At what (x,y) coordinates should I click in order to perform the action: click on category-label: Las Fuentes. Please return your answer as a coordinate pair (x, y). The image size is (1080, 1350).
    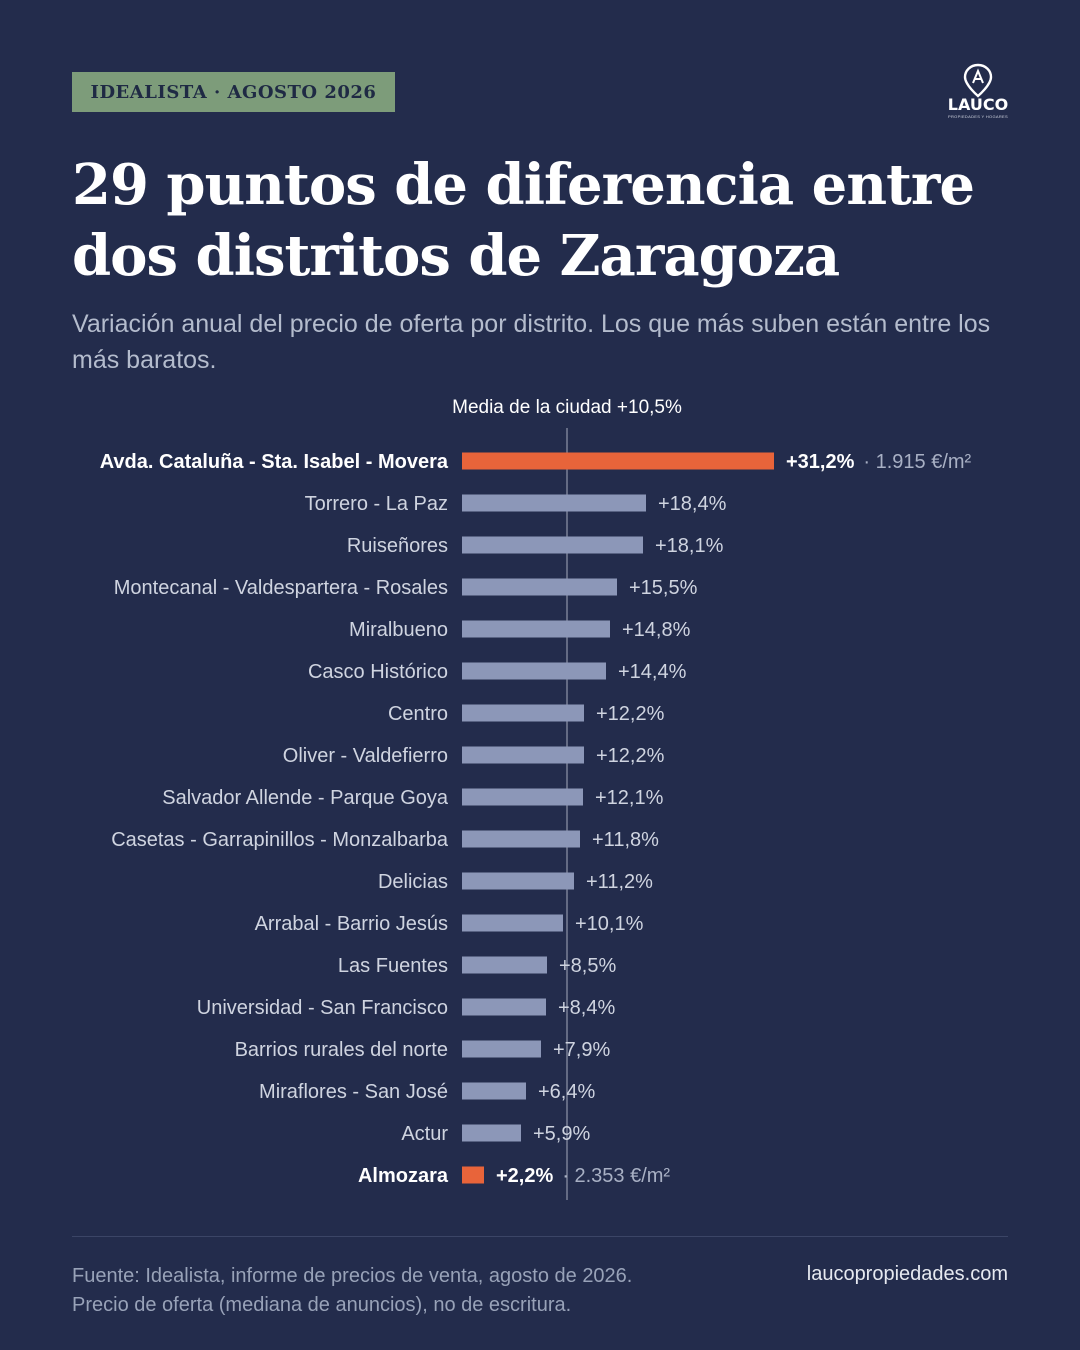
    Looking at the image, I should click on (393, 966).